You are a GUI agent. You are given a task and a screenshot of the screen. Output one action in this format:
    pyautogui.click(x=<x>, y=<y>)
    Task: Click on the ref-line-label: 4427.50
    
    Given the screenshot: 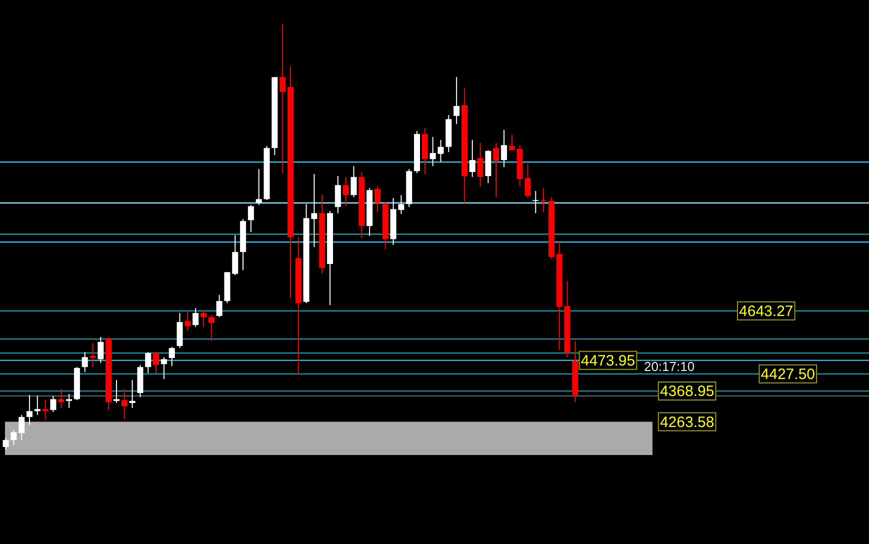 What is the action you would take?
    pyautogui.click(x=788, y=374)
    